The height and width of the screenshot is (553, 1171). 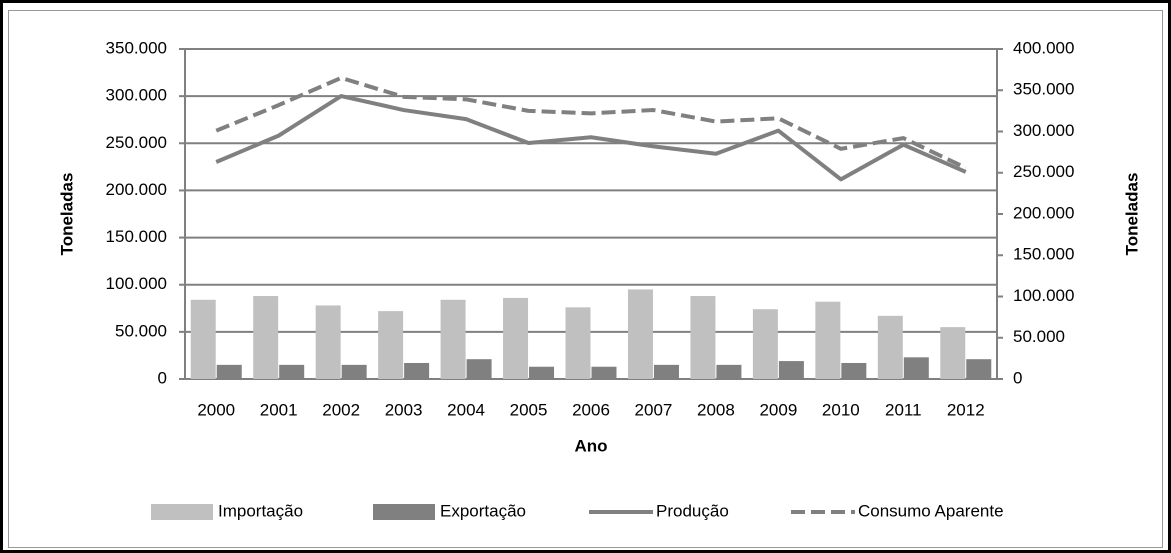 What do you see at coordinates (466, 409) in the screenshot?
I see `x-tick-label: 2004` at bounding box center [466, 409].